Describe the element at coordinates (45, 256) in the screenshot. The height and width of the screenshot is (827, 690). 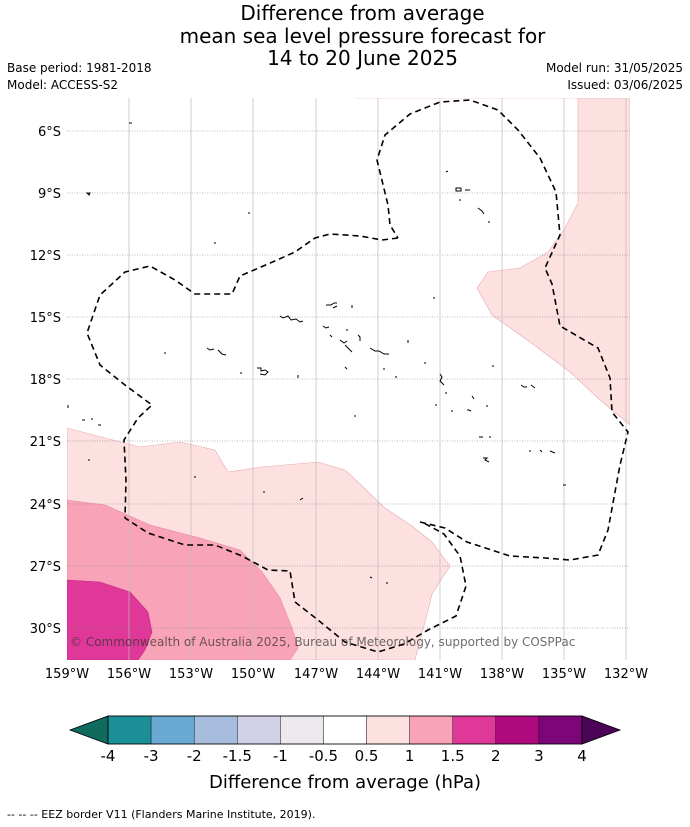
I see `lat-label: 12°S` at that location.